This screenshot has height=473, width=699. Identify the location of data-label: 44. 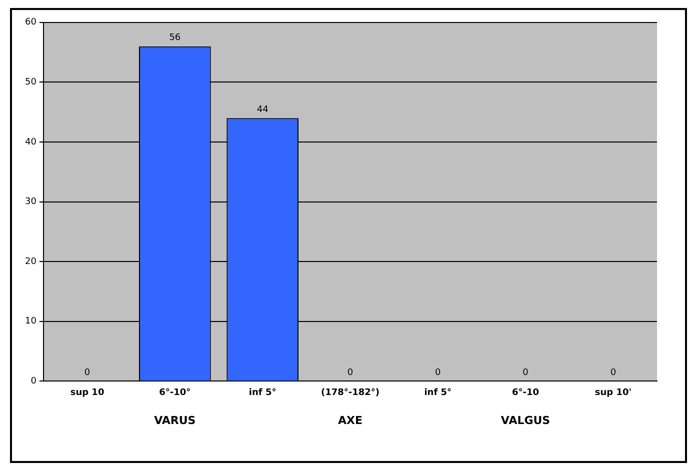
(262, 109).